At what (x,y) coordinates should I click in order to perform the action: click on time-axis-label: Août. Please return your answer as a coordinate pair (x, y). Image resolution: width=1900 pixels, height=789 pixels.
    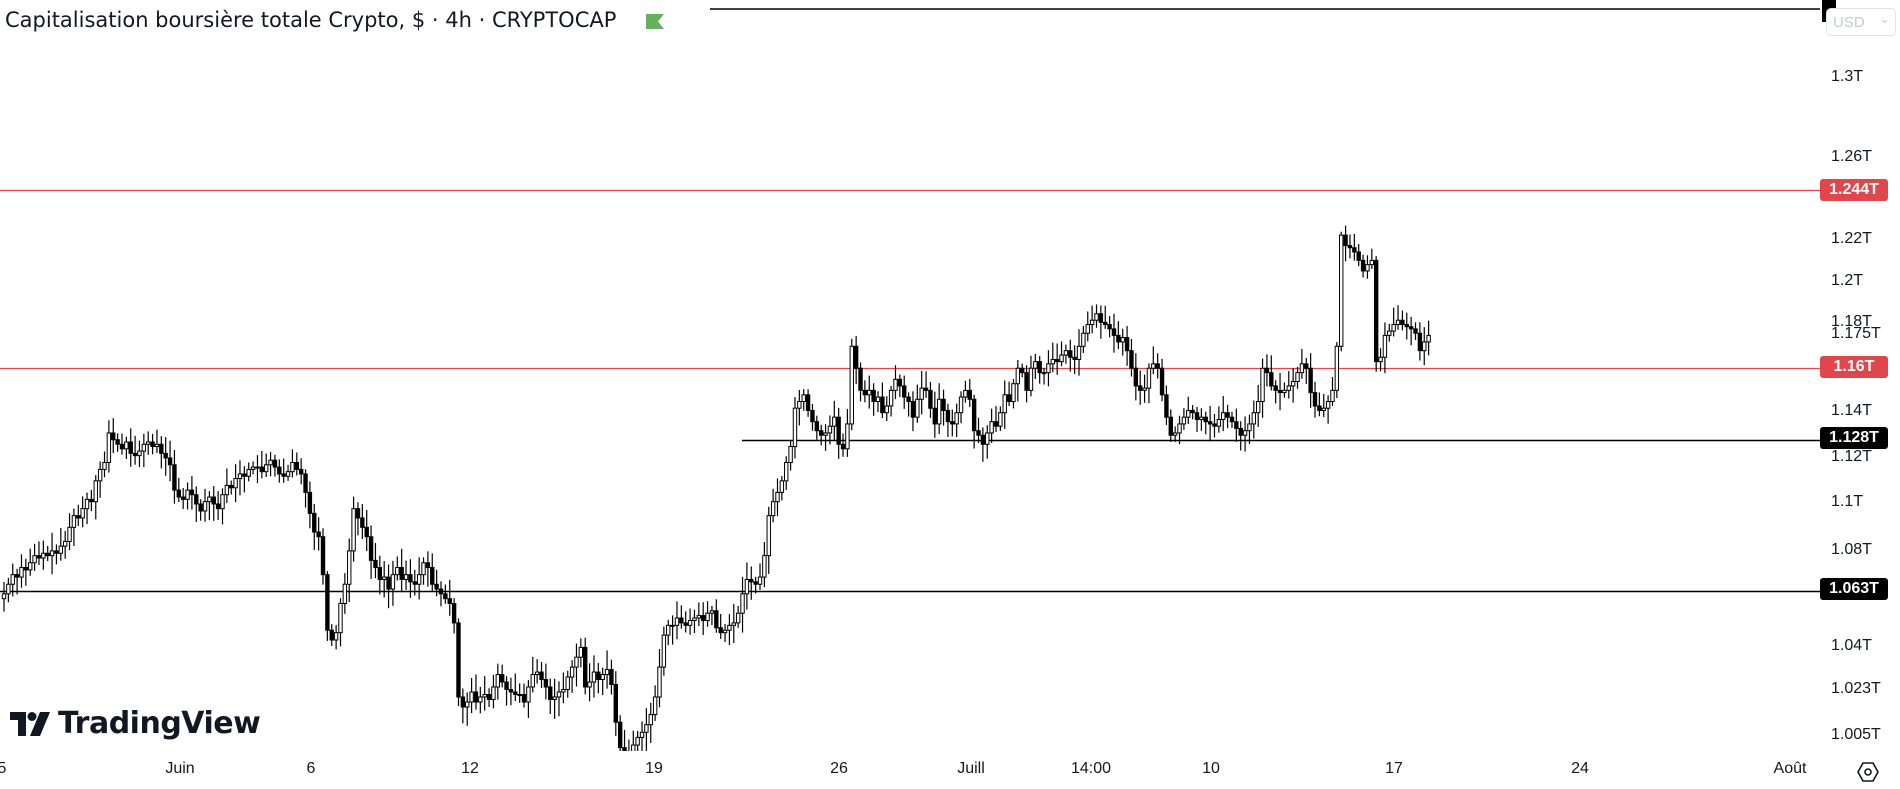
    Looking at the image, I should click on (1790, 768).